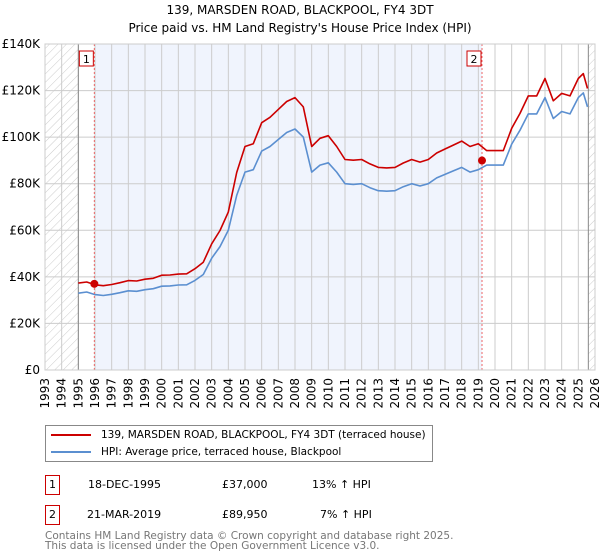 This screenshot has width=600, height=560. I want to click on x-tick-label: 2006, so click(262, 393).